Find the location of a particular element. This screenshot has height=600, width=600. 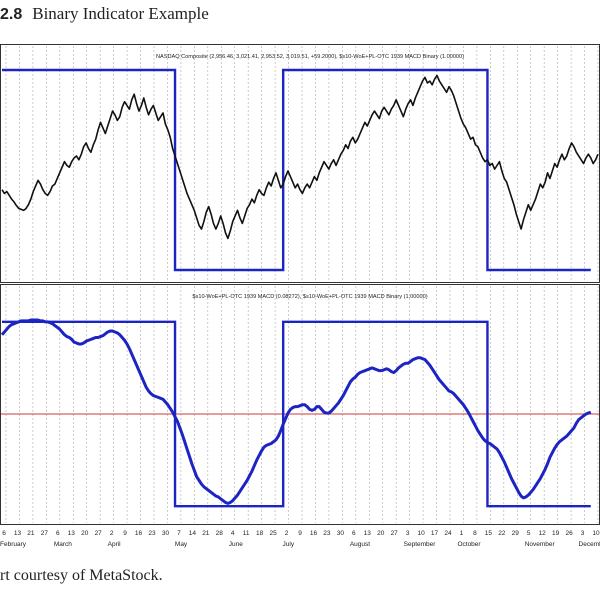

x-tick-label: 17 is located at coordinates (435, 533).